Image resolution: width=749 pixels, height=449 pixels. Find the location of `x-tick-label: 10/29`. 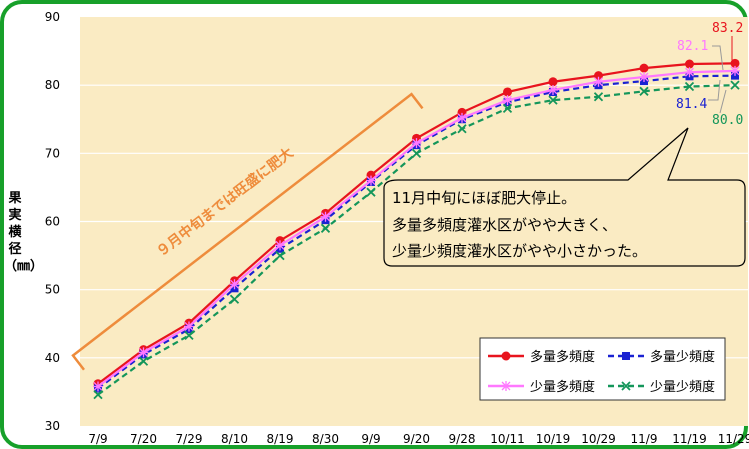

x-tick-label: 10/29 is located at coordinates (598, 439).